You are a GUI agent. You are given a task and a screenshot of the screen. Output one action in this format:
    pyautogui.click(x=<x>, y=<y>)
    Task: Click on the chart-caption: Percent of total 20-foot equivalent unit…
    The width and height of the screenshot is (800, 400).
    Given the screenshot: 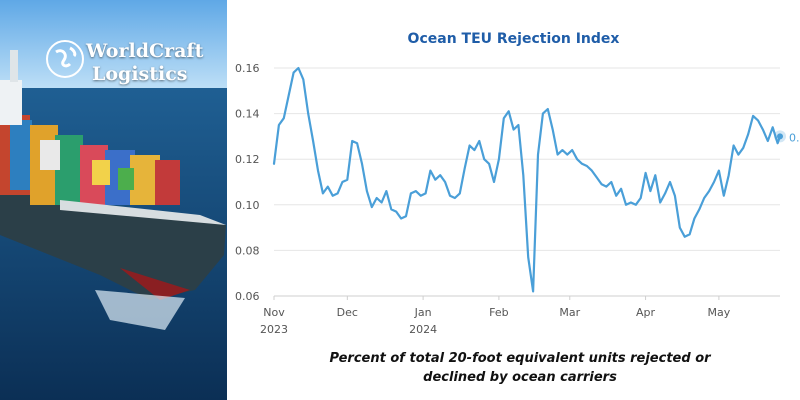 What is the action you would take?
    pyautogui.click(x=520, y=368)
    